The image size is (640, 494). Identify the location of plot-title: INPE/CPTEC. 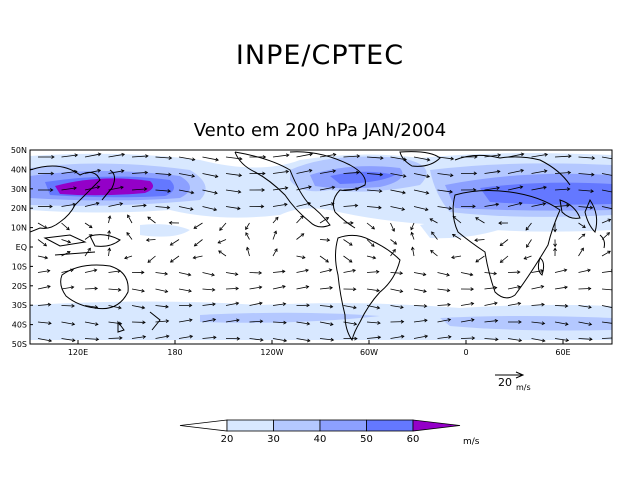
(320, 55).